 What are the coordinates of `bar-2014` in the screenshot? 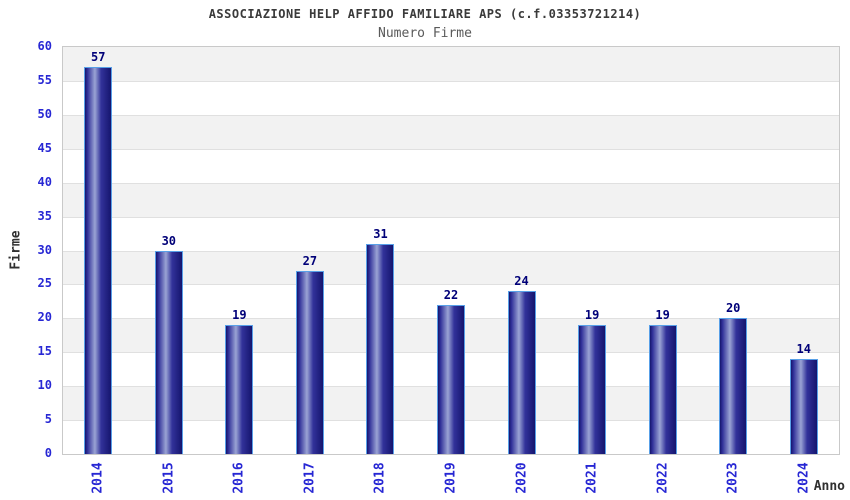 It's located at (98, 260).